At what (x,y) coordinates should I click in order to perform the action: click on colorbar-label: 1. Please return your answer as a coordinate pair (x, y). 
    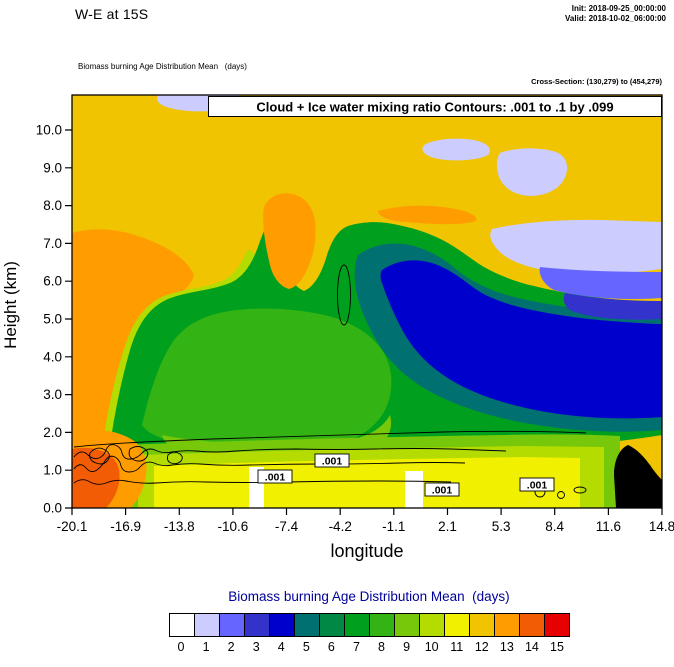
    Looking at the image, I should click on (206, 647).